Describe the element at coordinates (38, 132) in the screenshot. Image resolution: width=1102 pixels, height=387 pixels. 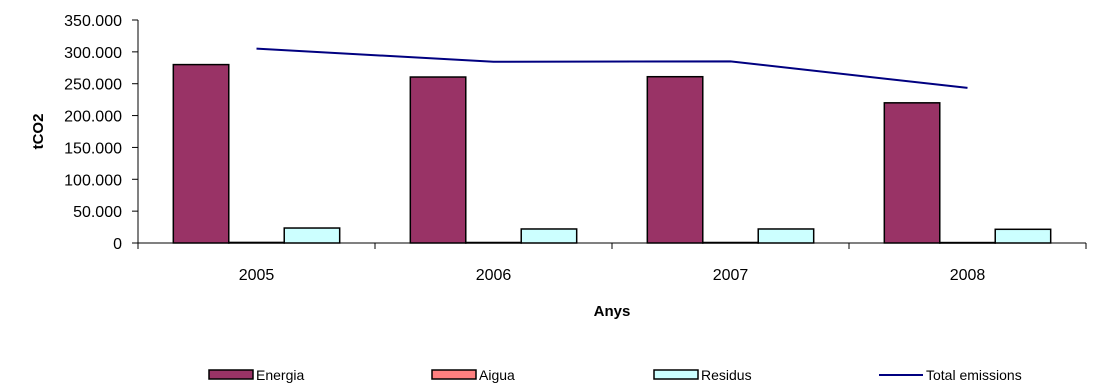
I see `y-axis-title: tCO2` at that location.